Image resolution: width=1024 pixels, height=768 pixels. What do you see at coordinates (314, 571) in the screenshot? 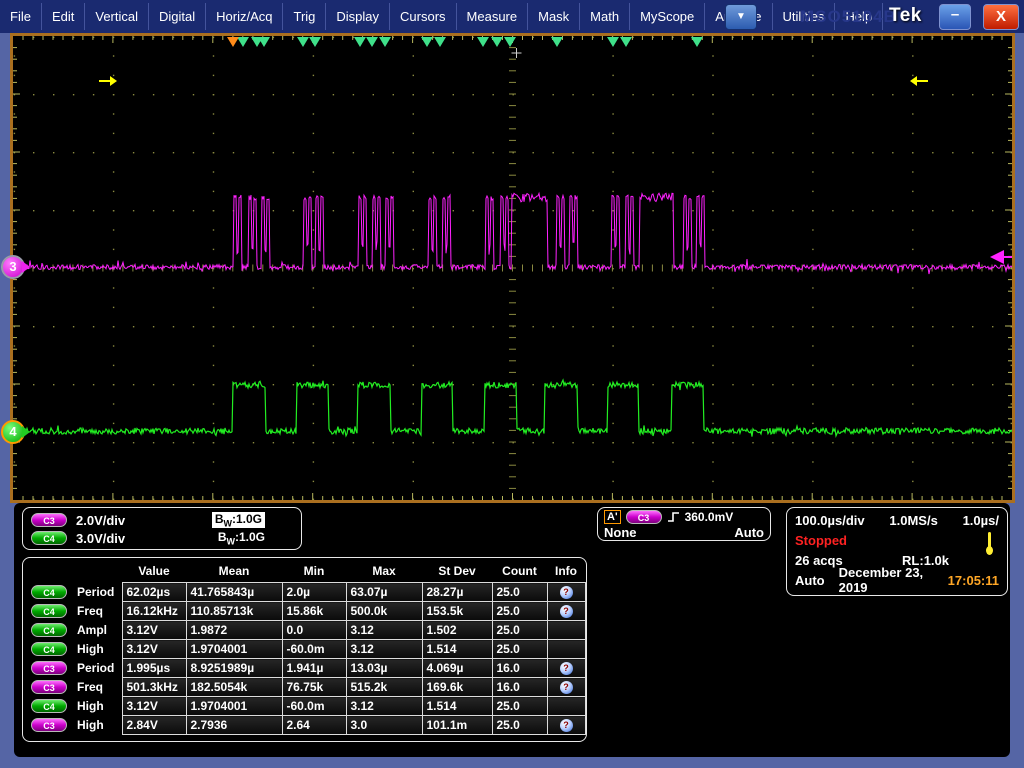
I see `meas-header-min: Min` at bounding box center [314, 571].